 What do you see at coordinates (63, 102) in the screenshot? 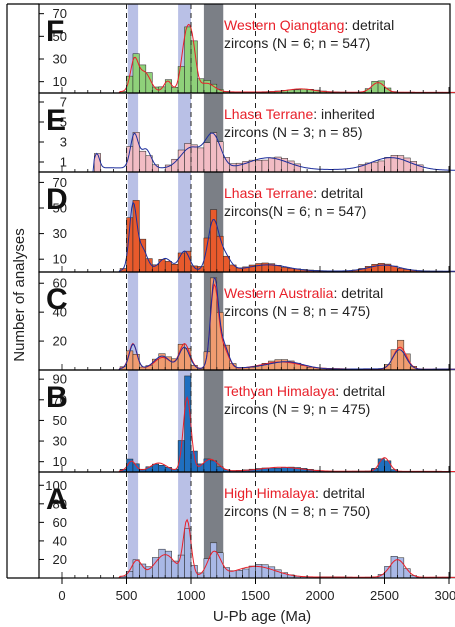
I see `y-tick-label: 7` at bounding box center [63, 102].